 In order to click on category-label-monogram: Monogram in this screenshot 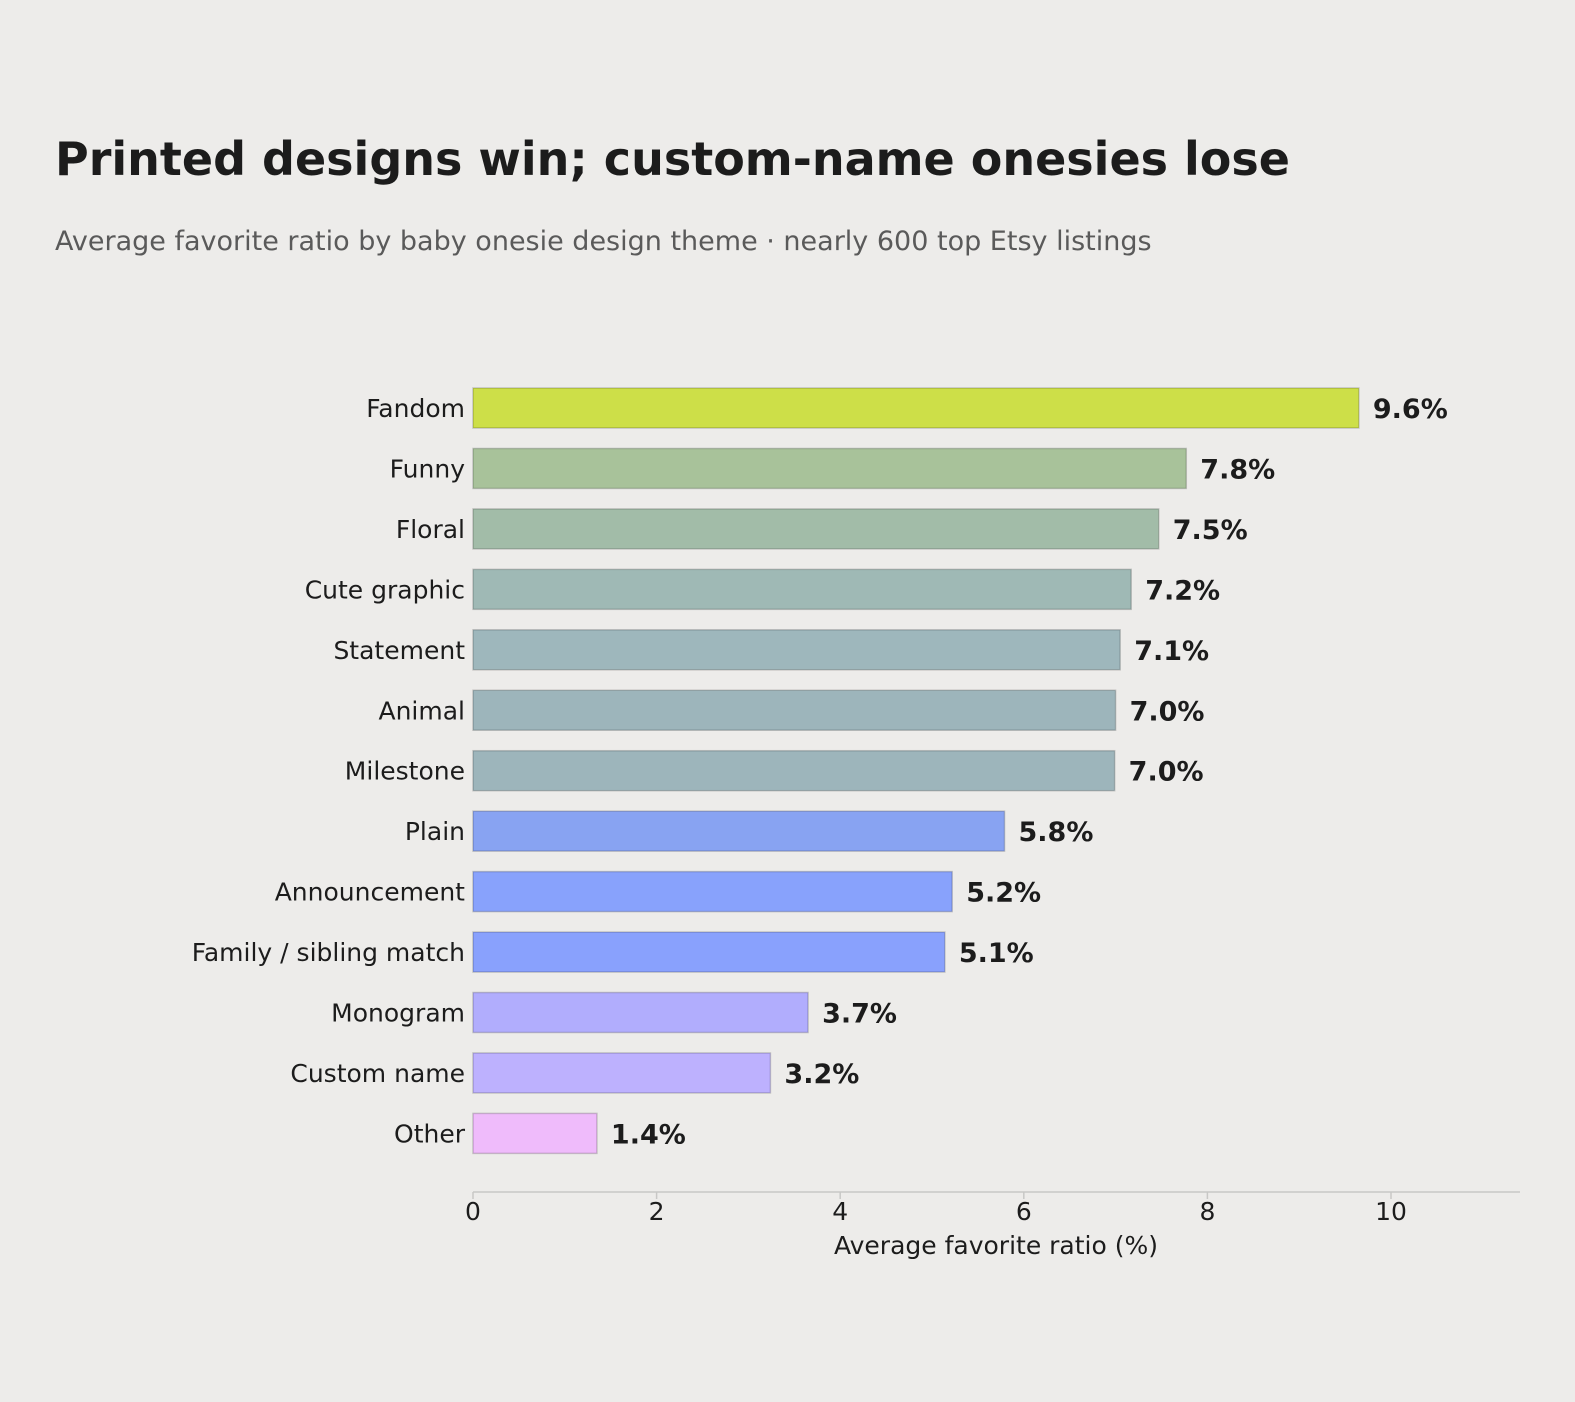, I will do `click(398, 1013)`.